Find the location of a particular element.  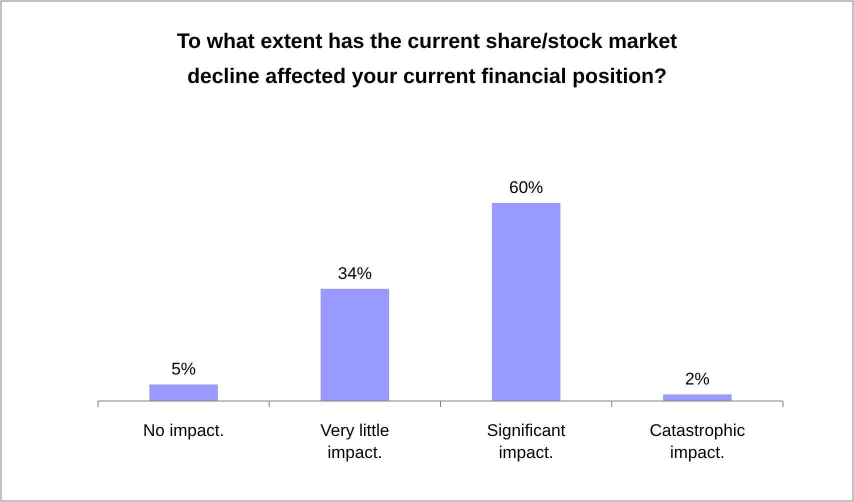

x-tick-label: Catastrophic impact. is located at coordinates (698, 441).